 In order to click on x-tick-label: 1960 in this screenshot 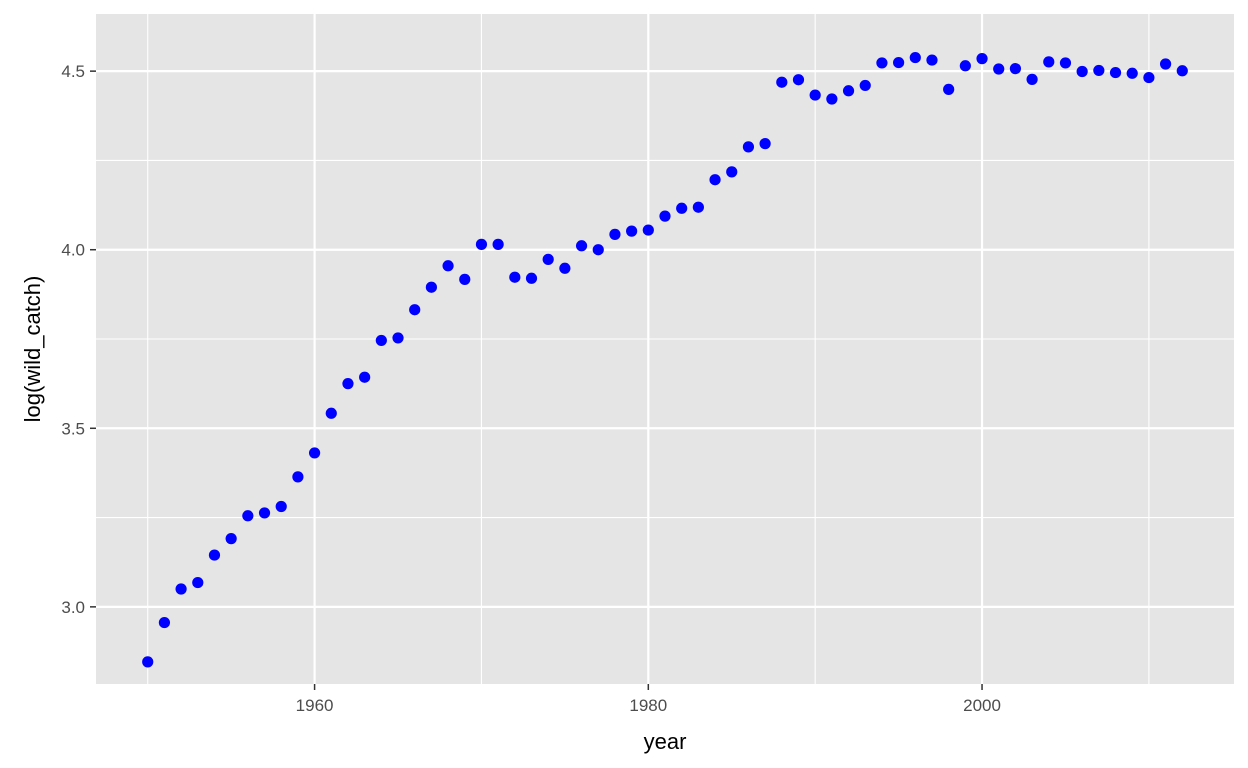, I will do `click(315, 705)`.